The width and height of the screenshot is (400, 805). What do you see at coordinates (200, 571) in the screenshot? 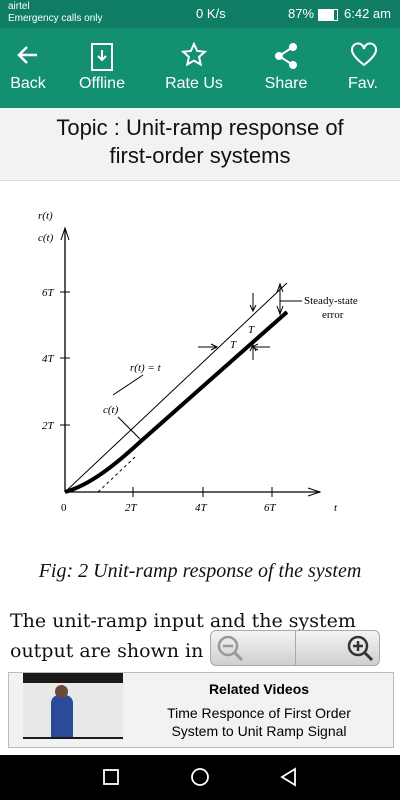
I see `figure-caption: Fig: 2 Unit-ramp response of the system` at bounding box center [200, 571].